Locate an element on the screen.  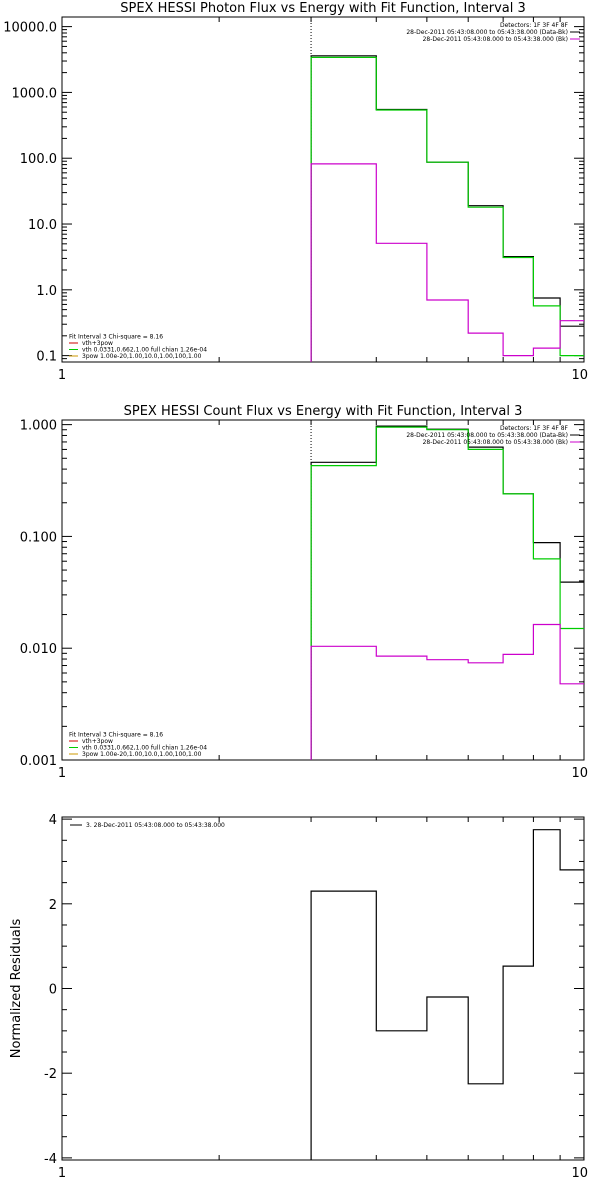
y-axis-label: Normalized Residuals is located at coordinates (16, 989).